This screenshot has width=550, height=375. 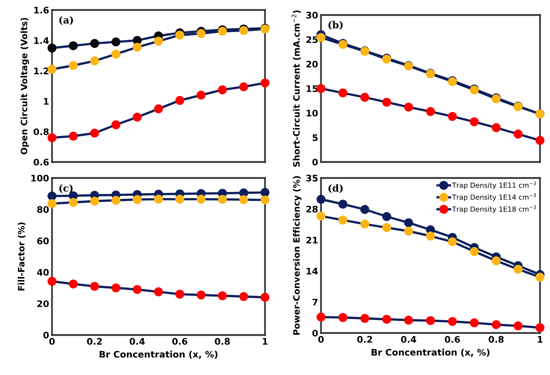 I want to click on y-tick-label: 14, so click(x=312, y=271).